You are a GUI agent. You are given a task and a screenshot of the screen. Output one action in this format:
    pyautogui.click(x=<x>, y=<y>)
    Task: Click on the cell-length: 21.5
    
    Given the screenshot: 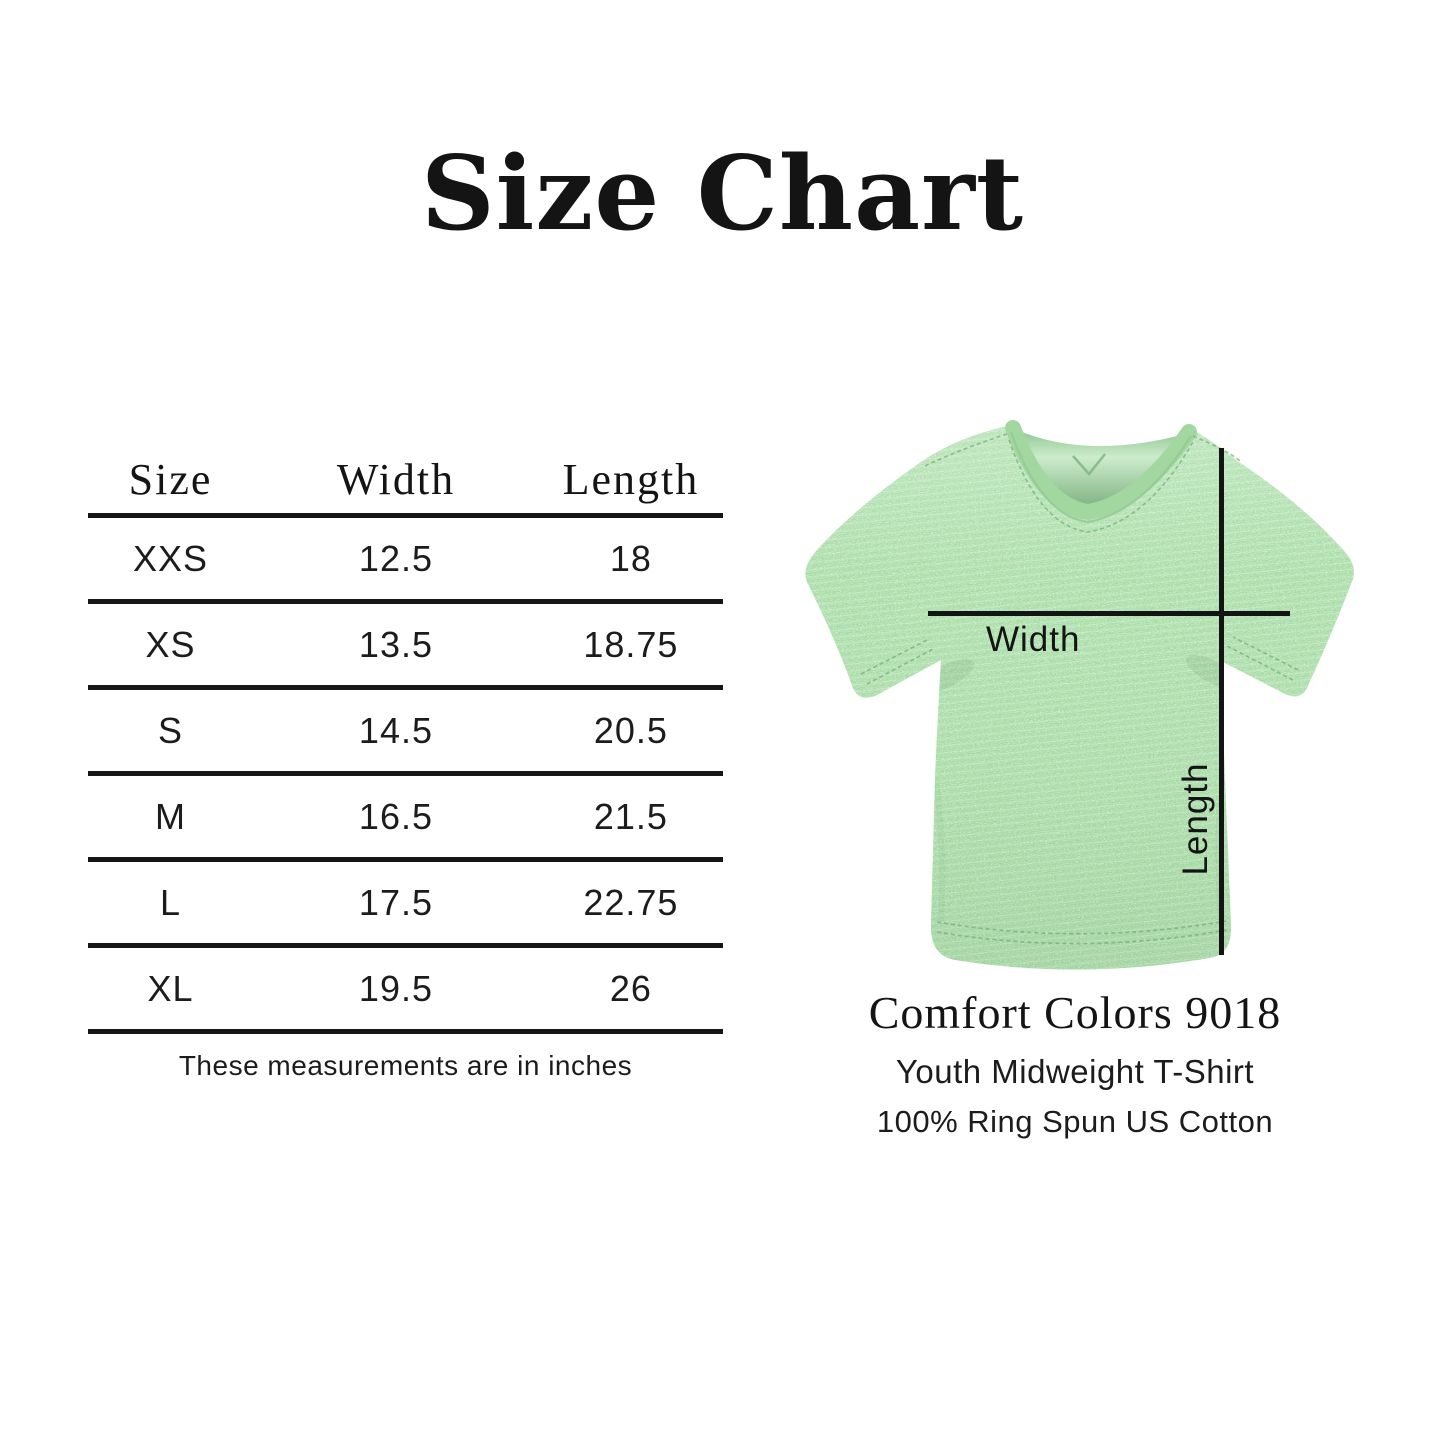 What is the action you would take?
    pyautogui.click(x=630, y=816)
    